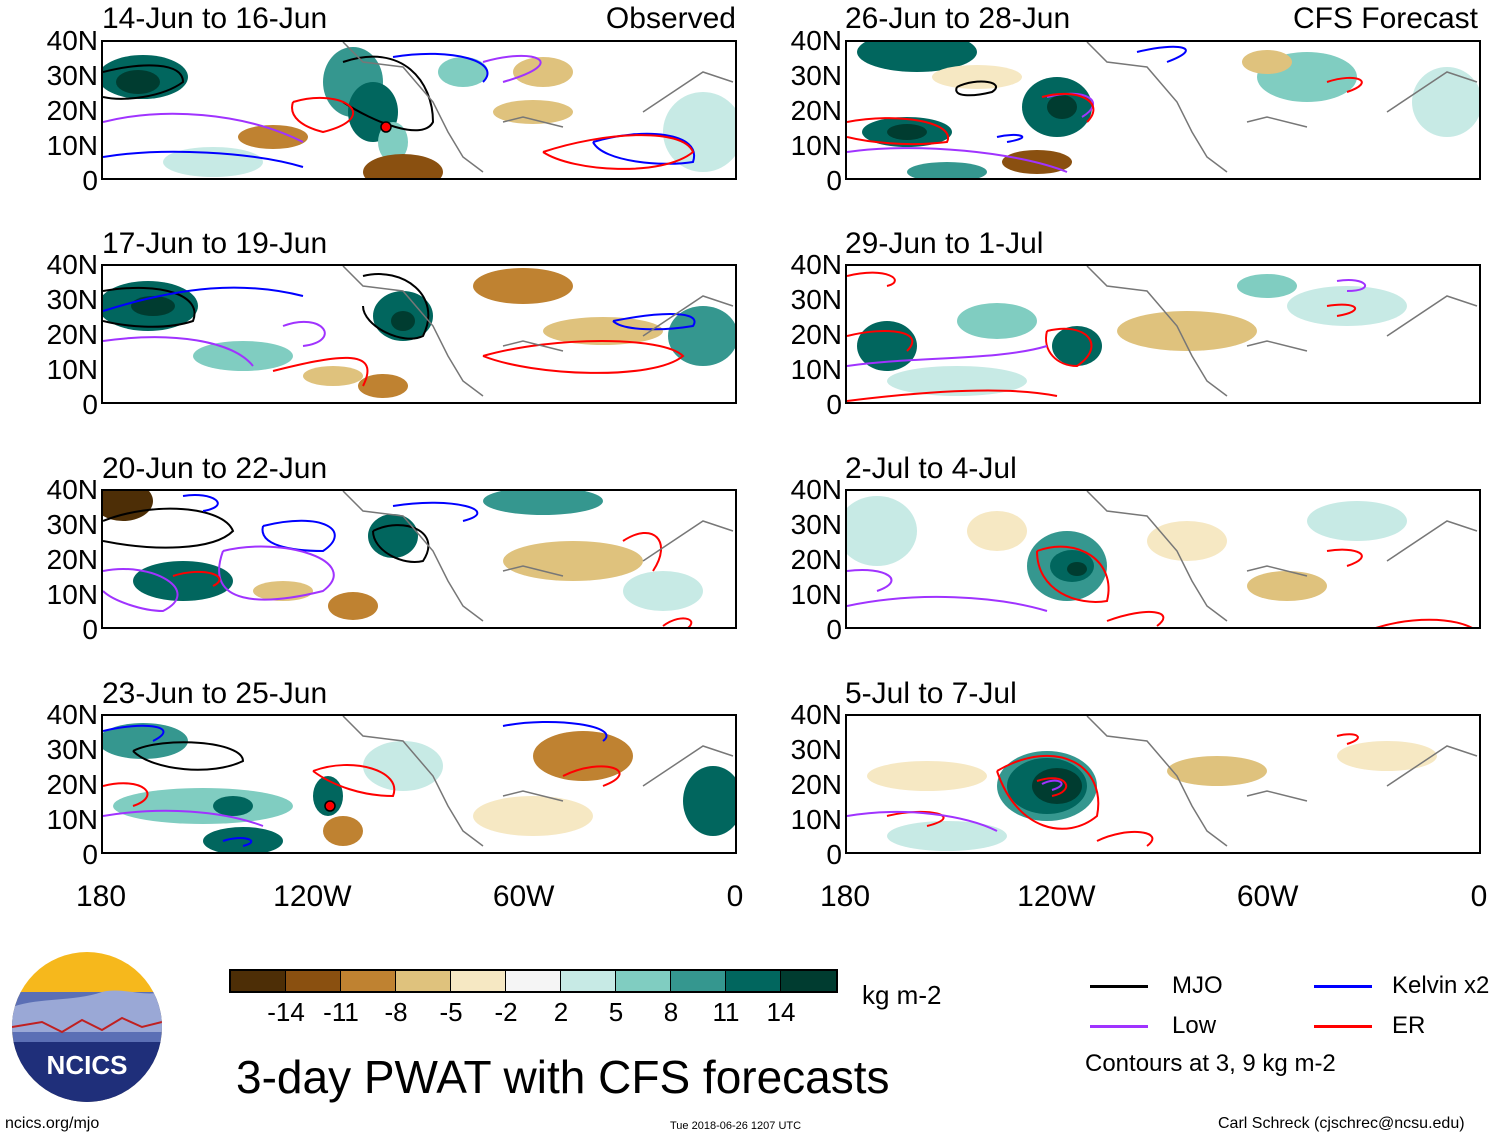 This screenshot has width=1510, height=1141. What do you see at coordinates (1119, 986) in the screenshot?
I see `legend-mjo-line` at bounding box center [1119, 986].